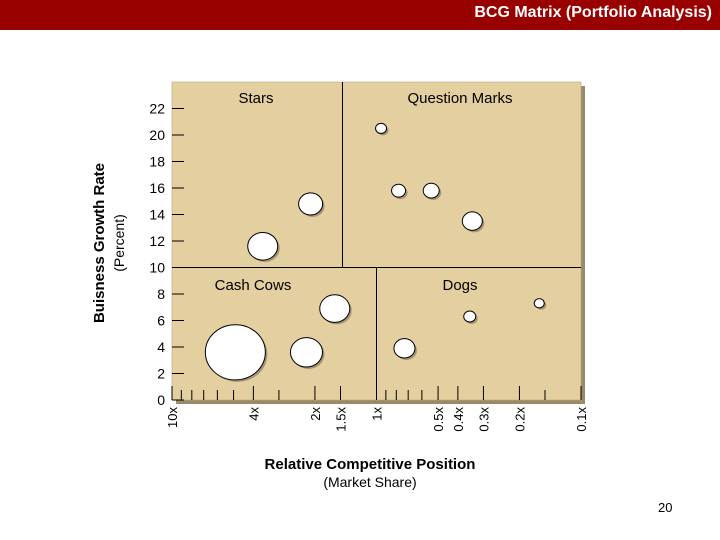 The width and height of the screenshot is (720, 540). Describe the element at coordinates (438, 419) in the screenshot. I see `x-tick-label: 0.5x` at that location.